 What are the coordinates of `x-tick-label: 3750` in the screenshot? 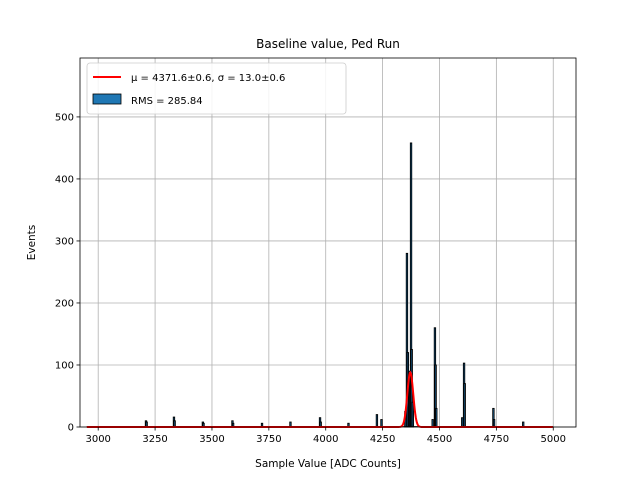 It's located at (268, 439).